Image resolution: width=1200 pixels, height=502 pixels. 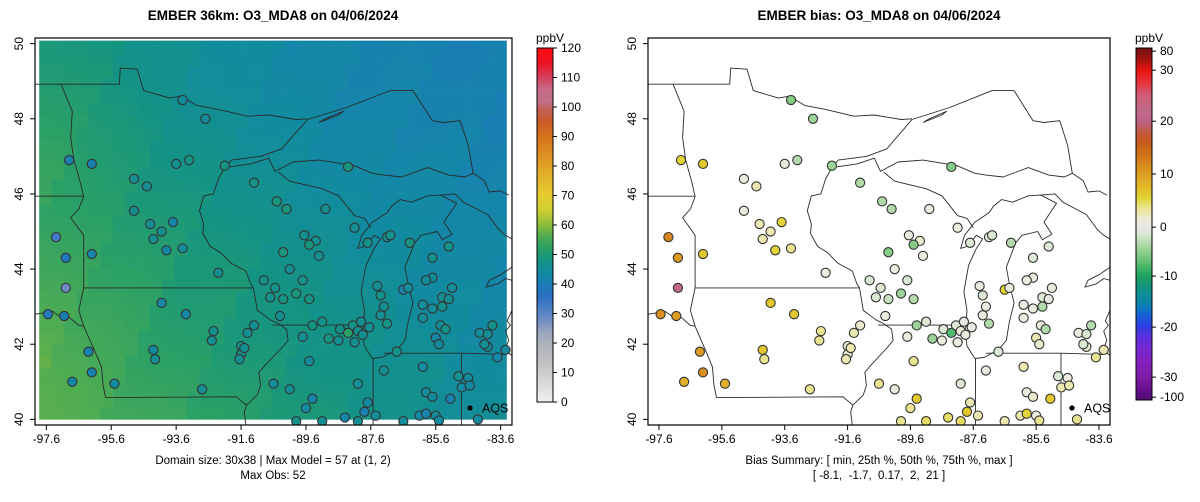 I want to click on outline-mn_west_border, so click(x=72, y=186).